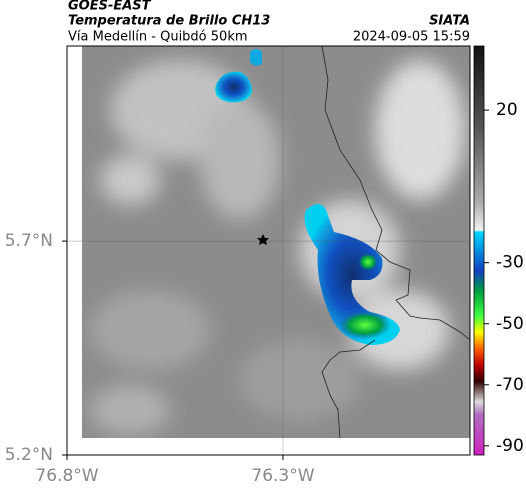 This screenshot has height=491, width=526. Describe the element at coordinates (411, 37) in the screenshot. I see `datetime: 2024-09-05 15:59` at that location.